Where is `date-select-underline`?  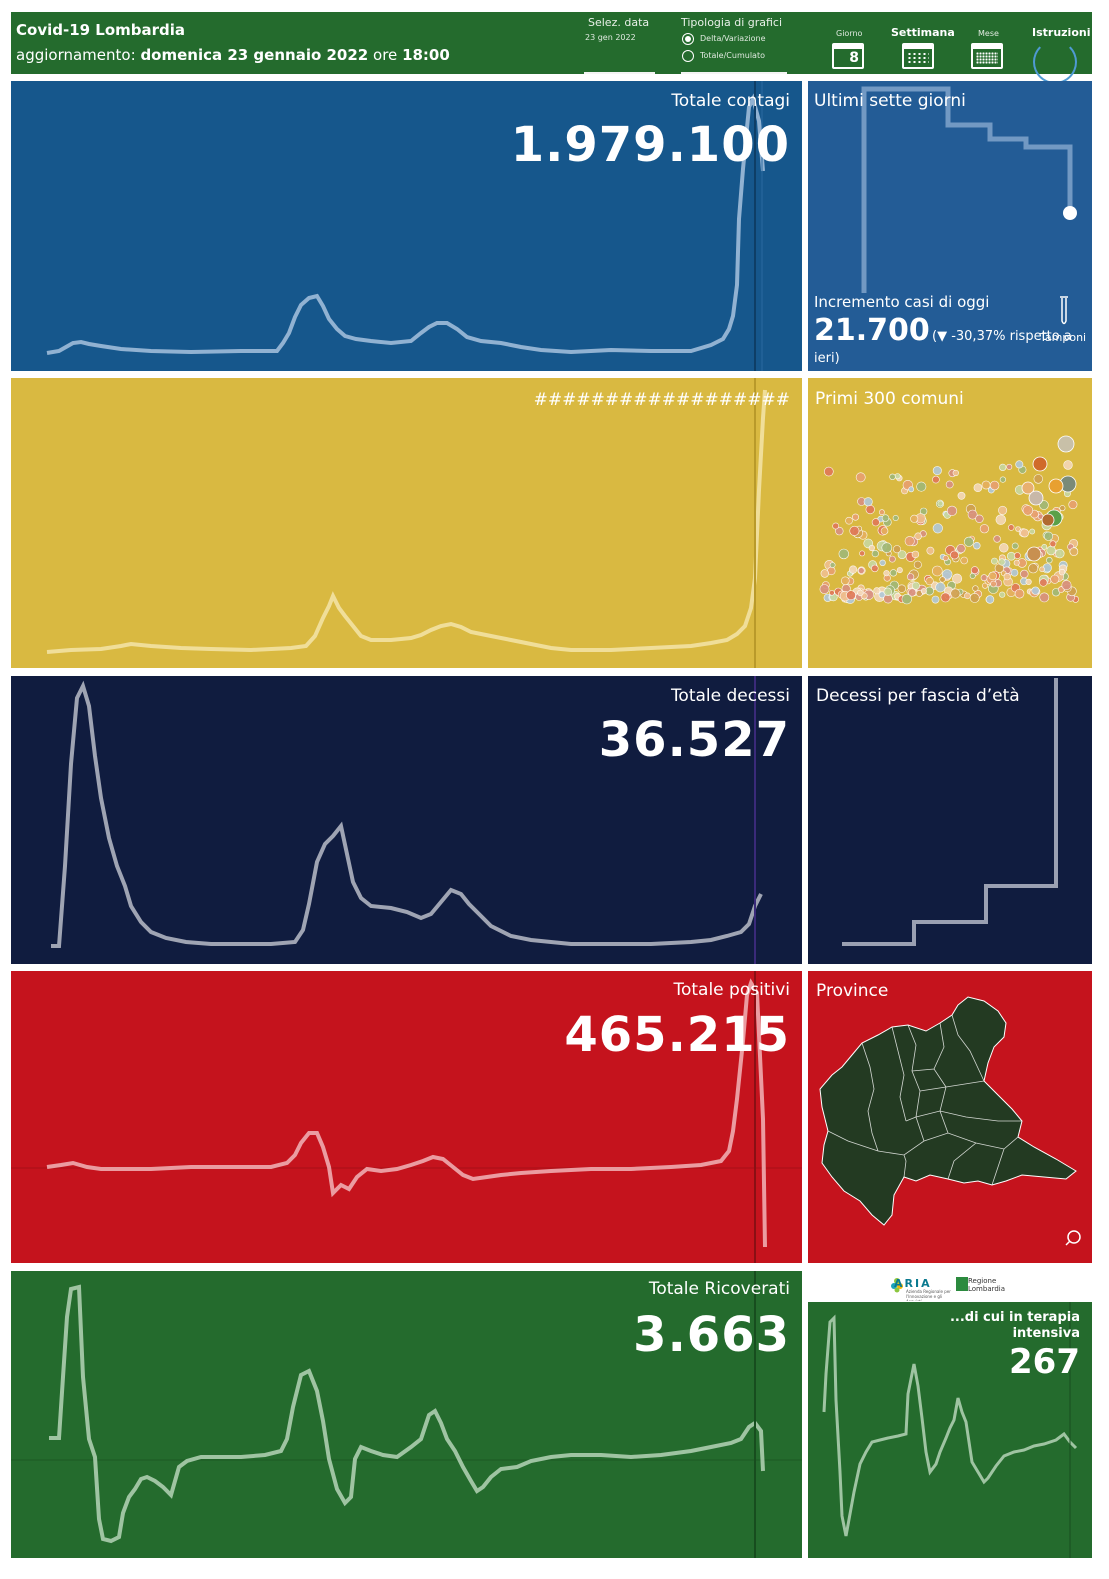
date-select-underline is located at coordinates (619, 73).